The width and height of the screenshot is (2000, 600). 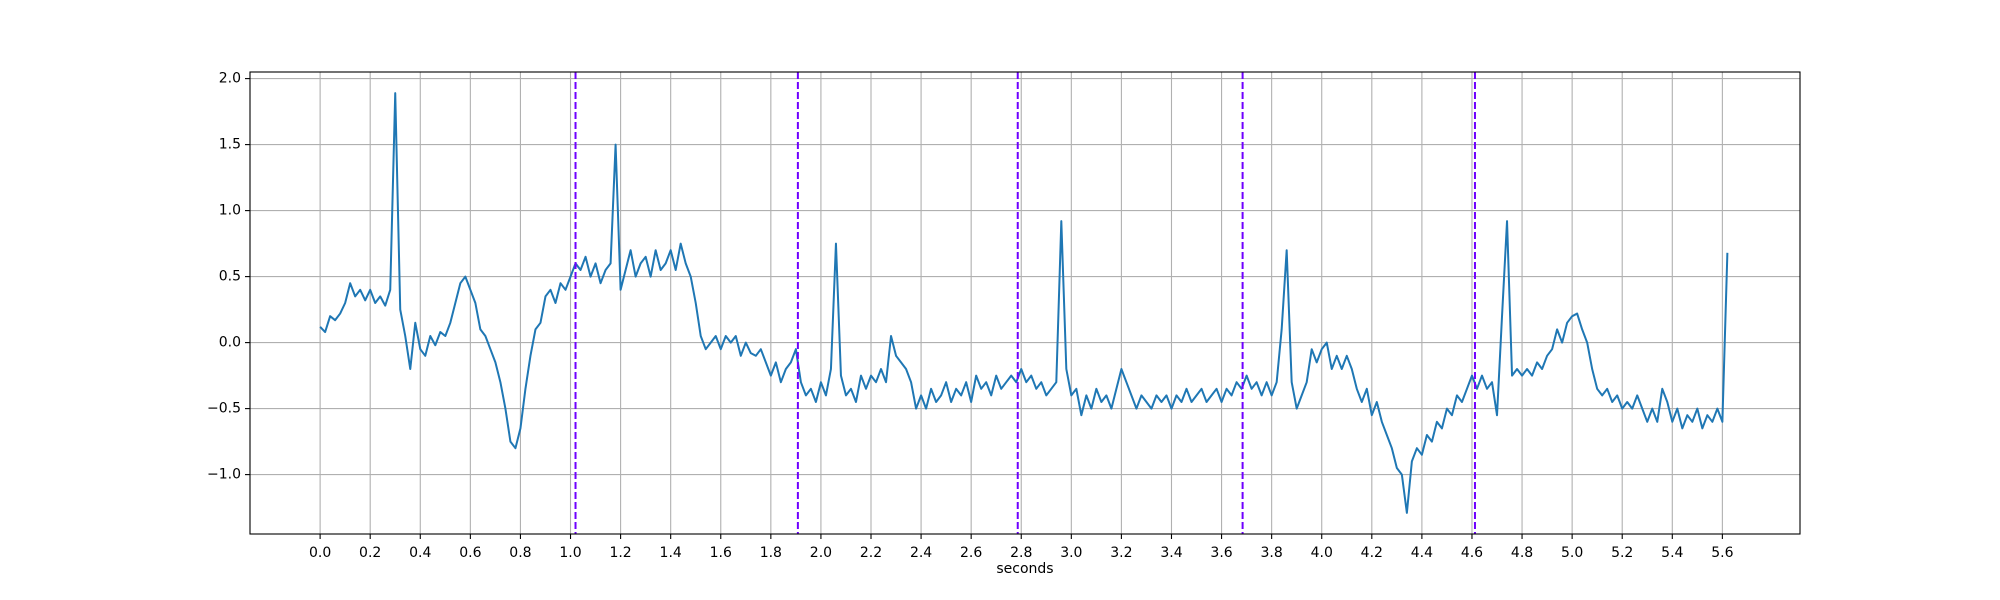 I want to click on x-tick-label: 1.6, so click(x=721, y=553).